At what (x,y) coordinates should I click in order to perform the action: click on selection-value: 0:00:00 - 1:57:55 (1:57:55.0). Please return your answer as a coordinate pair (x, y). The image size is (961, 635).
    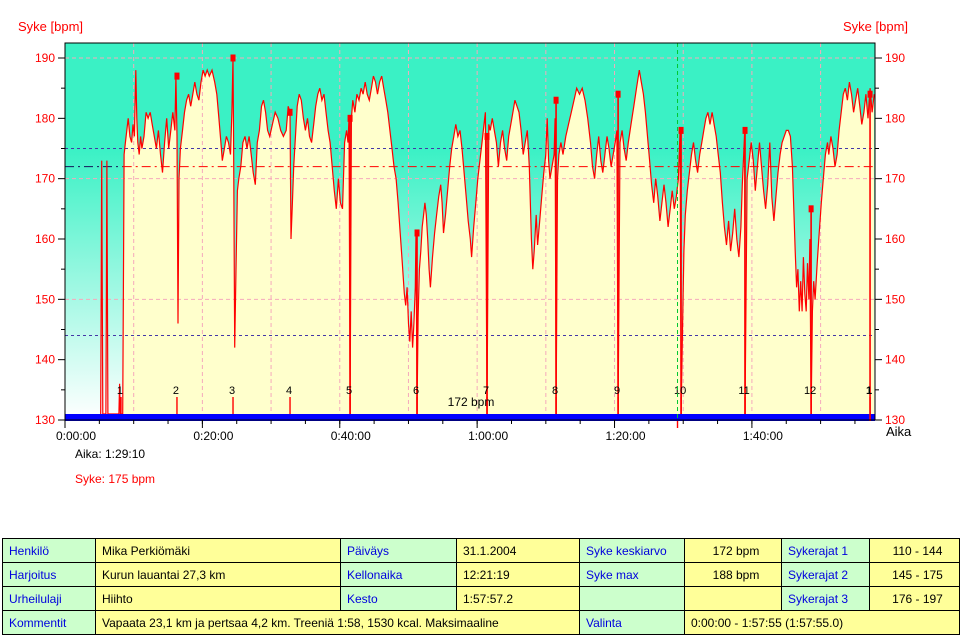
    Looking at the image, I should click on (822, 622).